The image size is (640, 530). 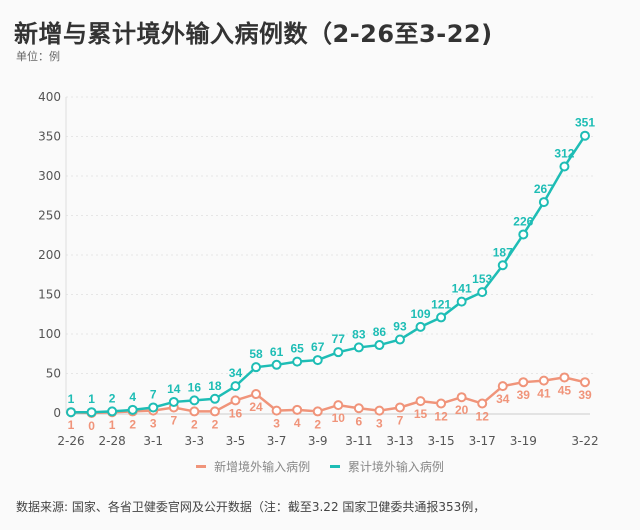 I want to click on x-tick-label: 3-5, so click(x=236, y=441).